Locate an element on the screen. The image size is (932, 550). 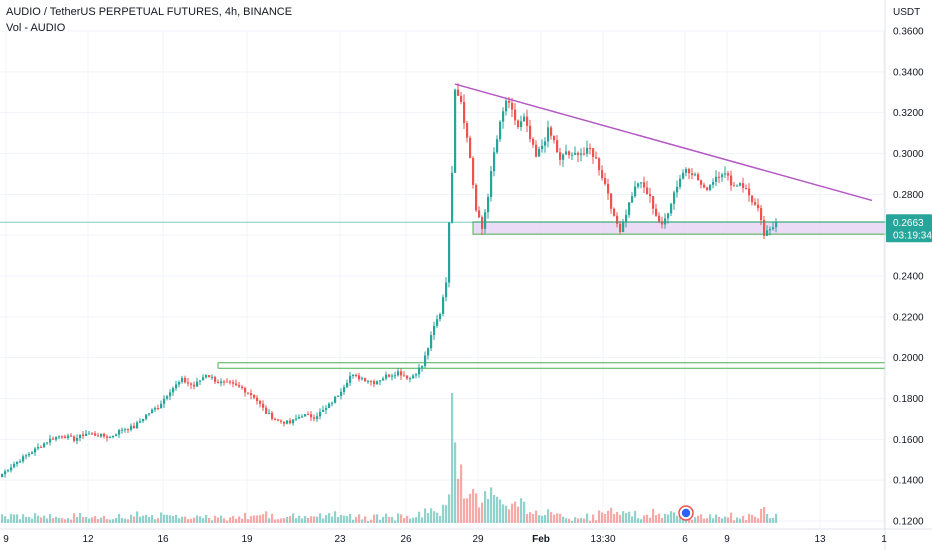
price-tick-label: 0.2200 is located at coordinates (908, 317).